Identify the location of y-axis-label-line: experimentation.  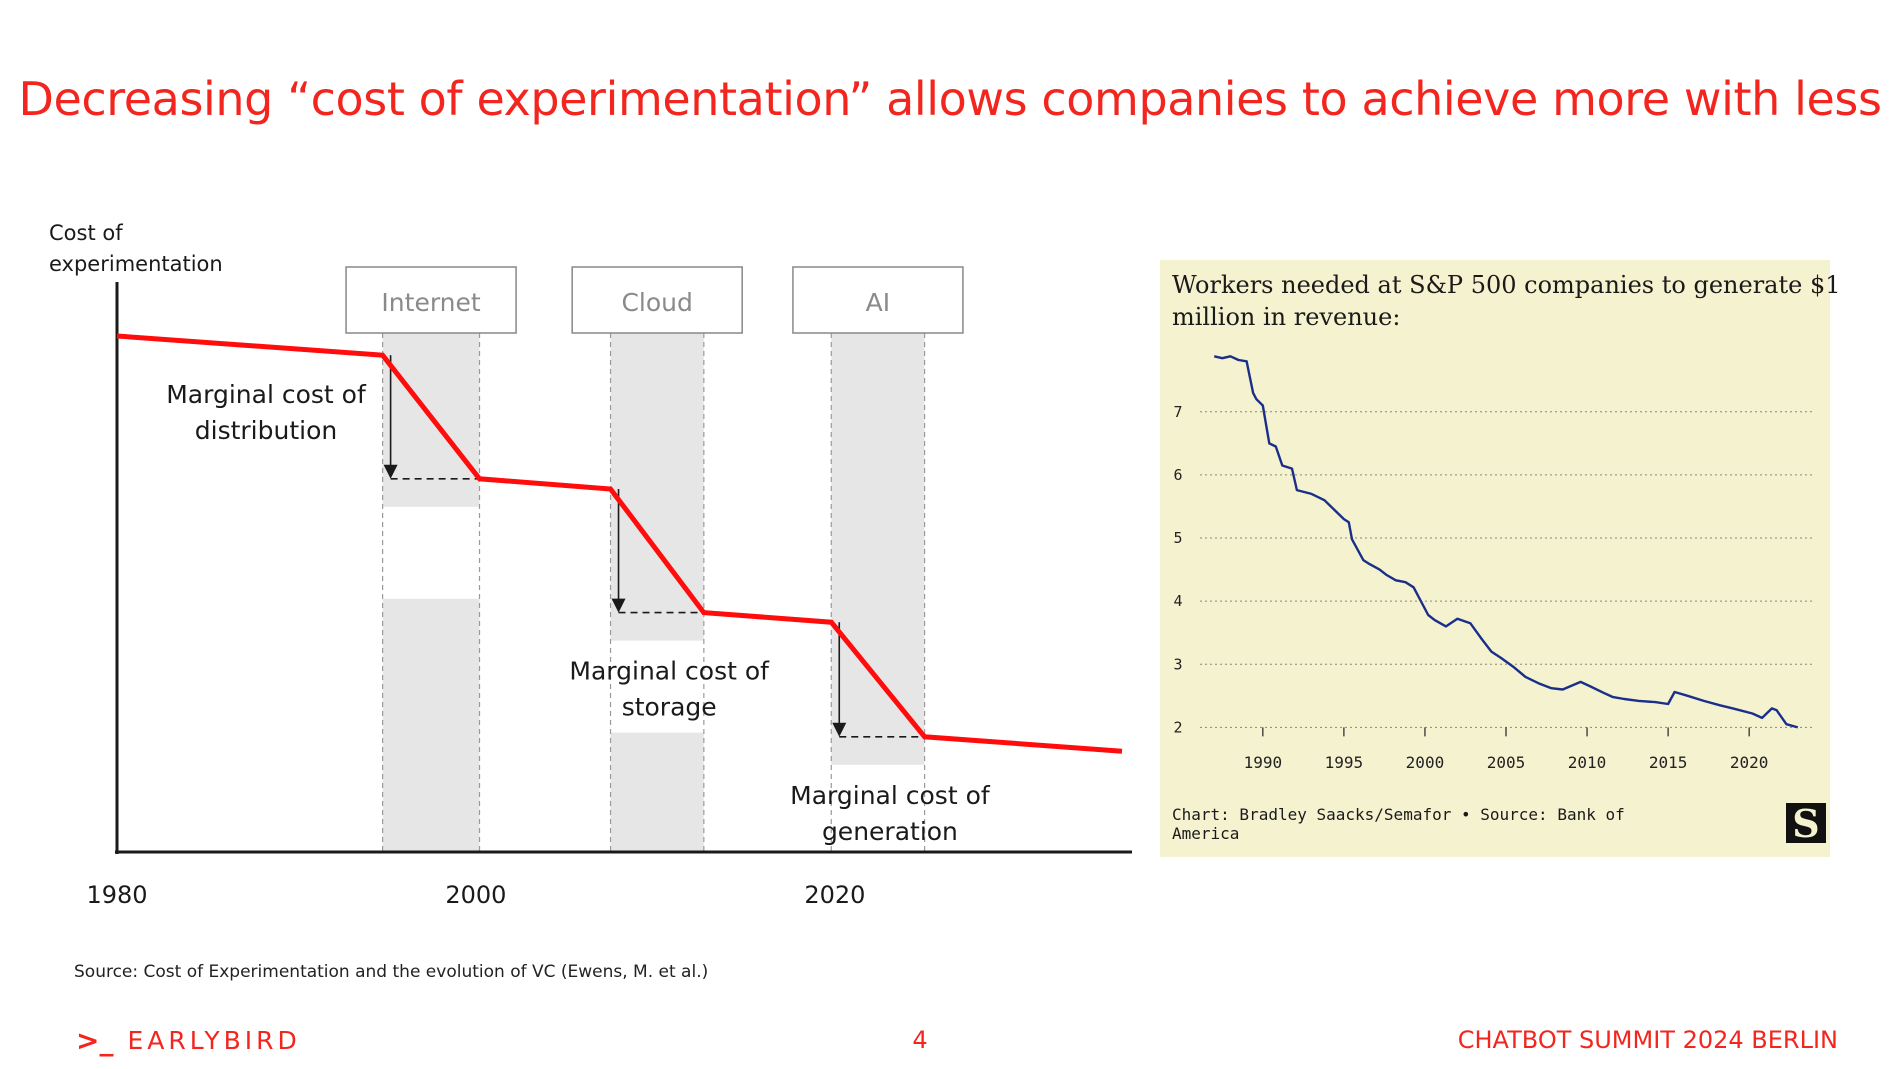
(136, 264).